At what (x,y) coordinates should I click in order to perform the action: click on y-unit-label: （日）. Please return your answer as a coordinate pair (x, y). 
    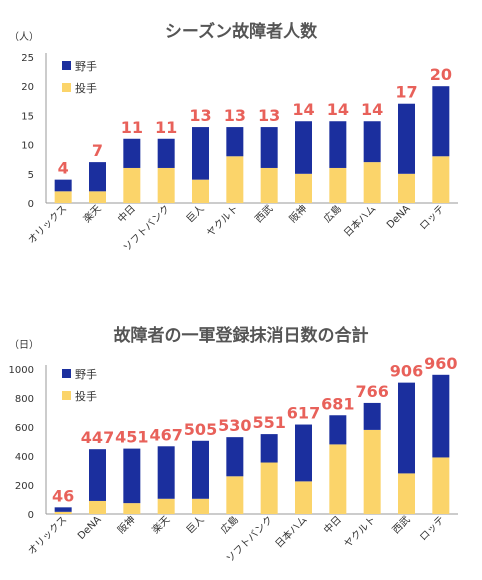
    Looking at the image, I should click on (24, 345).